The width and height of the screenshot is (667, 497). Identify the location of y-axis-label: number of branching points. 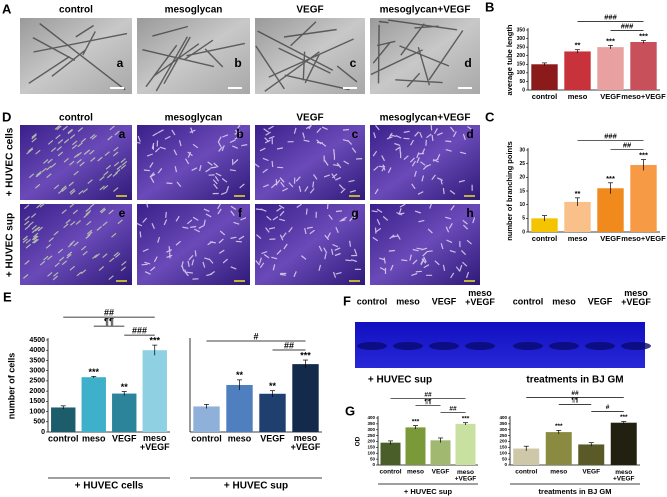
(509, 191).